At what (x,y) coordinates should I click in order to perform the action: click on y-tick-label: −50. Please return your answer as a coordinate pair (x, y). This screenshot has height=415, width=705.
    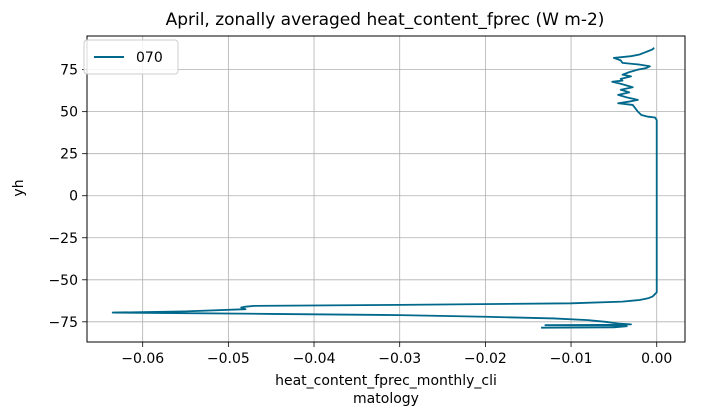
    Looking at the image, I should click on (63, 281).